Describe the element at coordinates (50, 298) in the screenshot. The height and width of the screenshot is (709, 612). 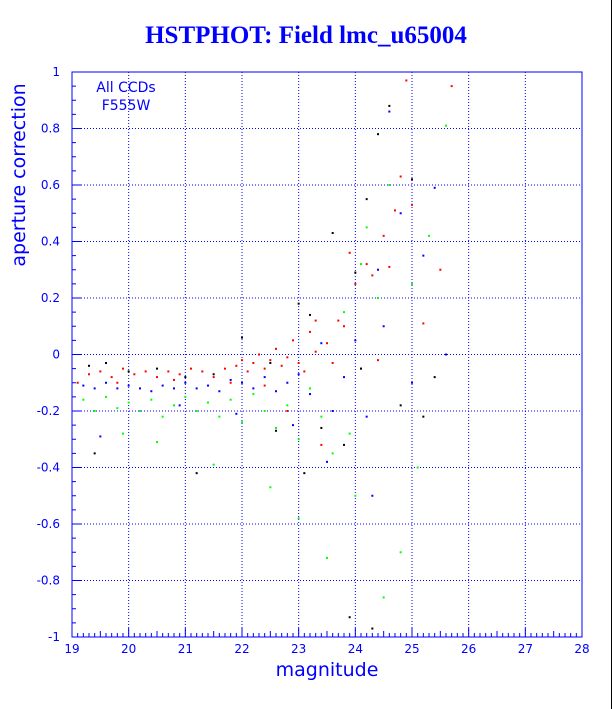
I see `y-tick-label: 0.2` at that location.